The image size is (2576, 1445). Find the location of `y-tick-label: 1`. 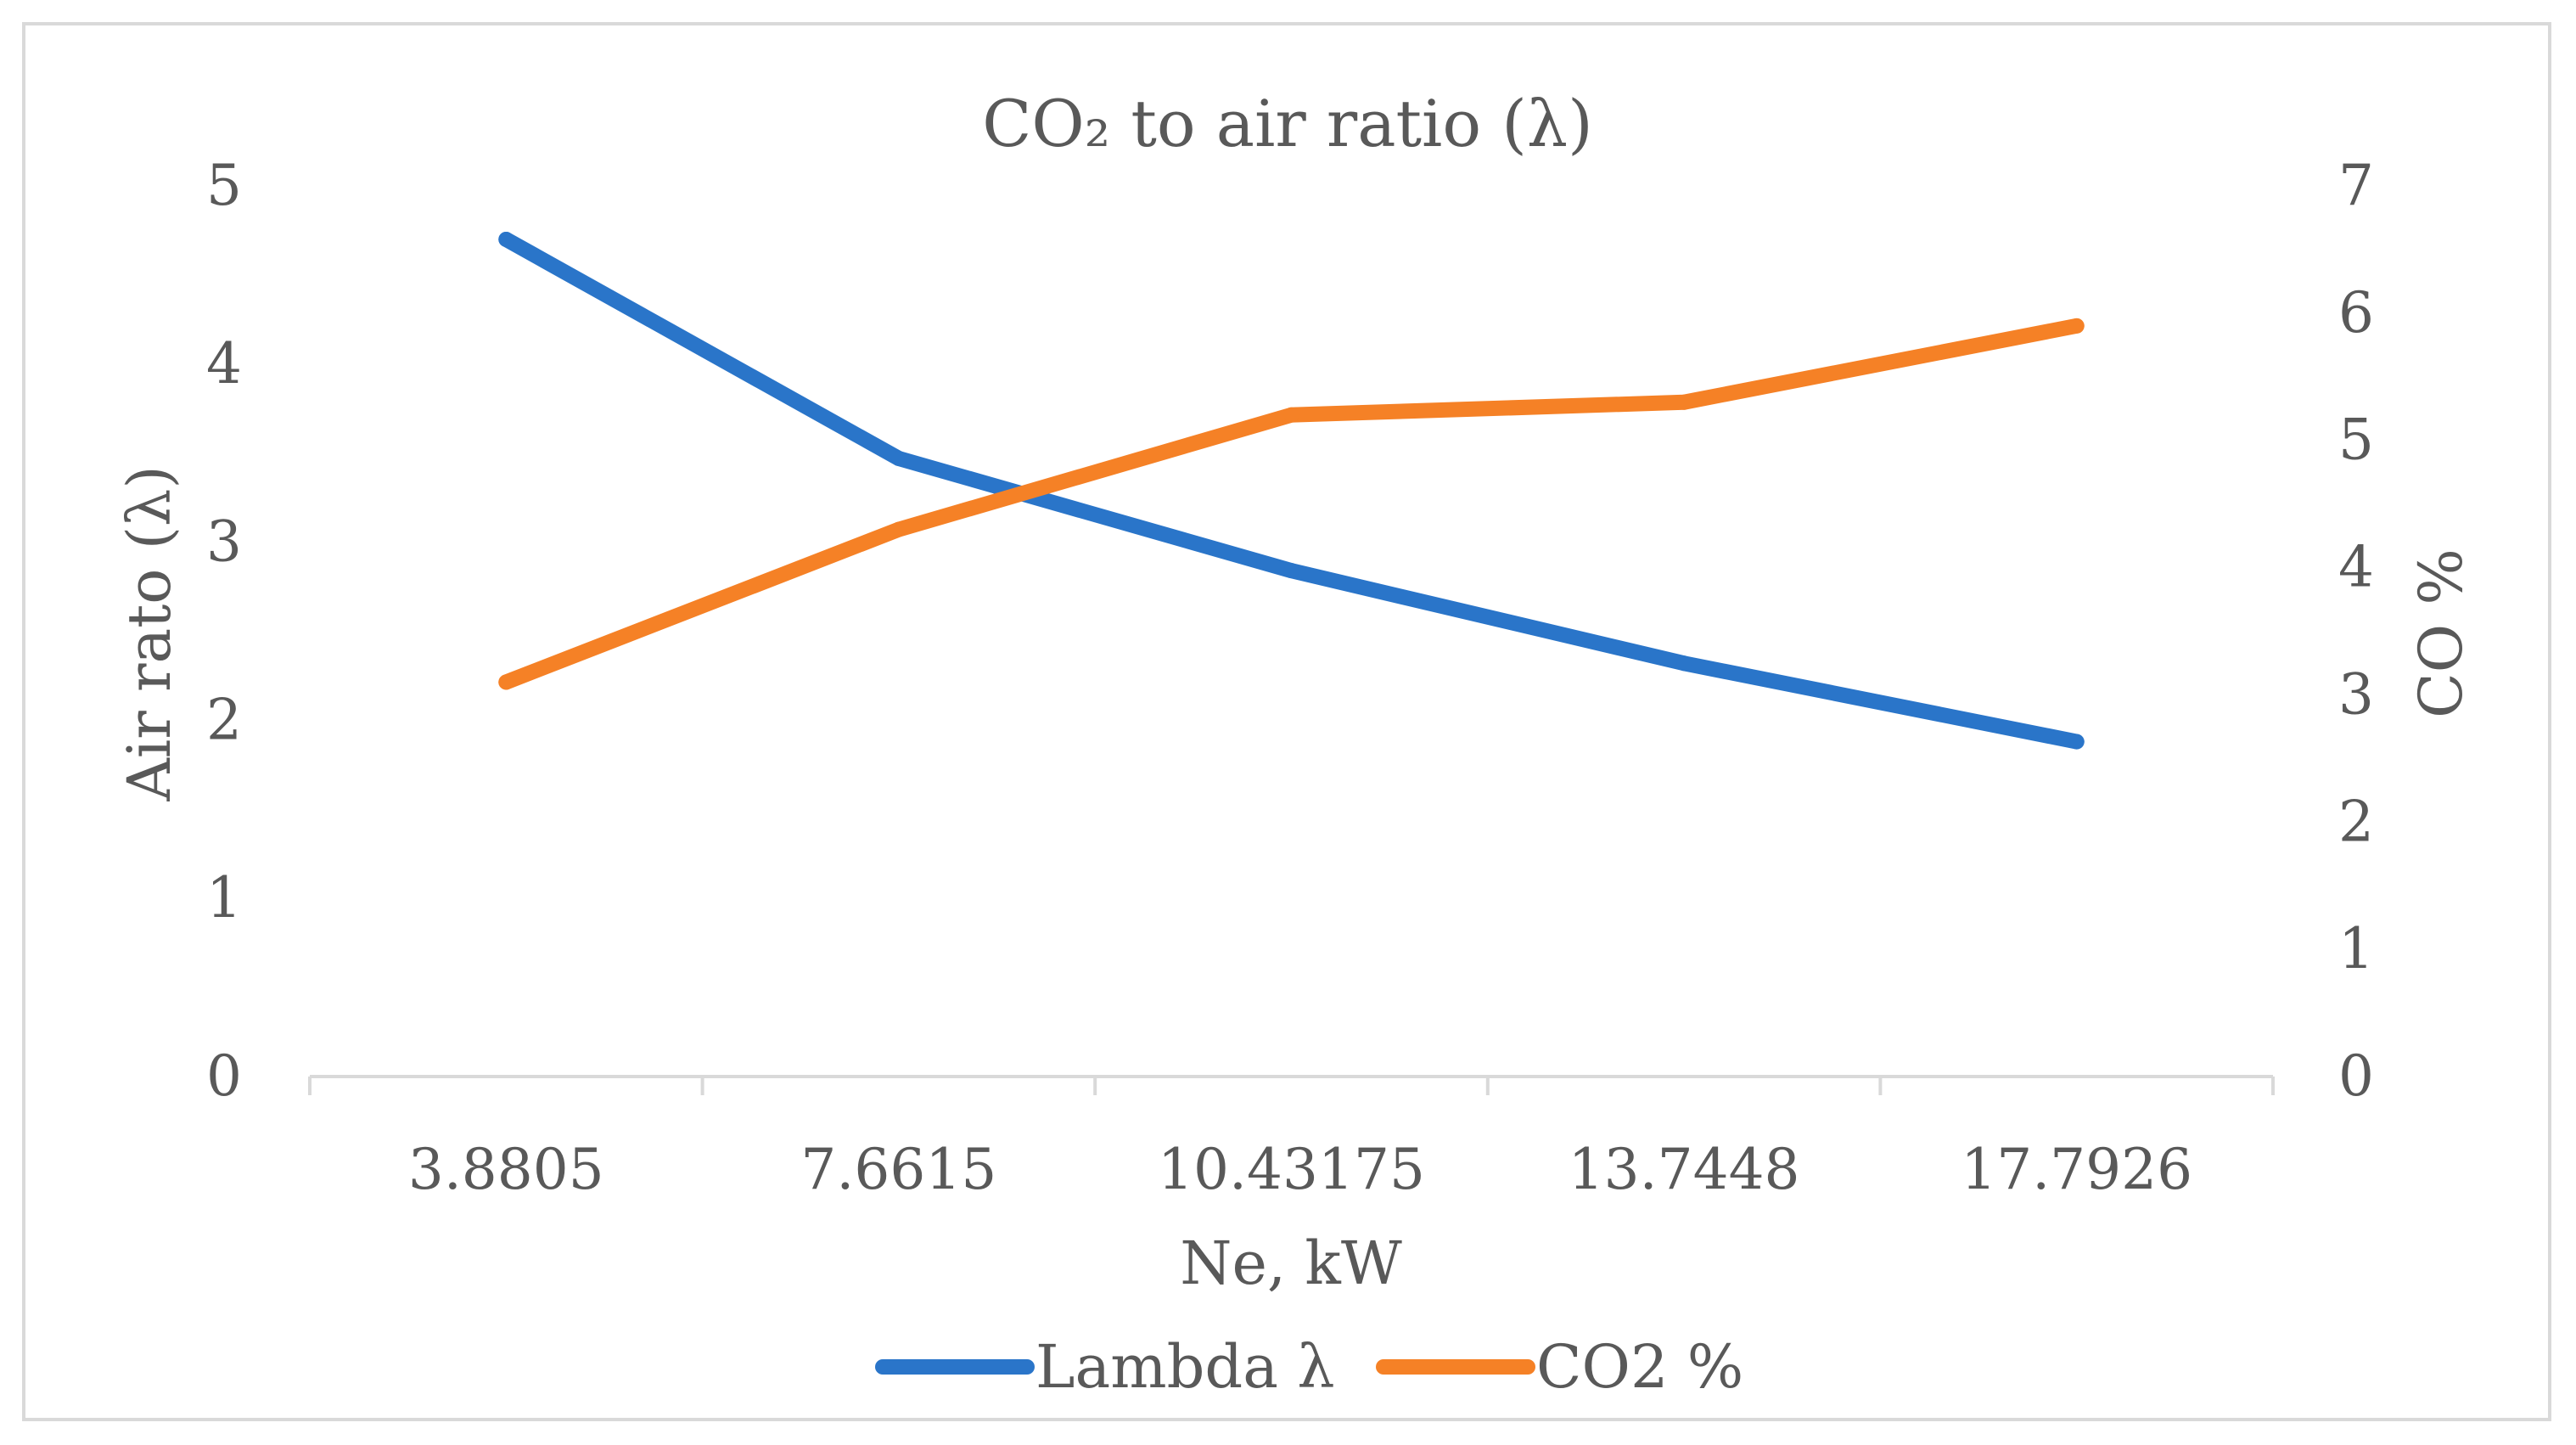

y-tick-label: 1 is located at coordinates (224, 898).